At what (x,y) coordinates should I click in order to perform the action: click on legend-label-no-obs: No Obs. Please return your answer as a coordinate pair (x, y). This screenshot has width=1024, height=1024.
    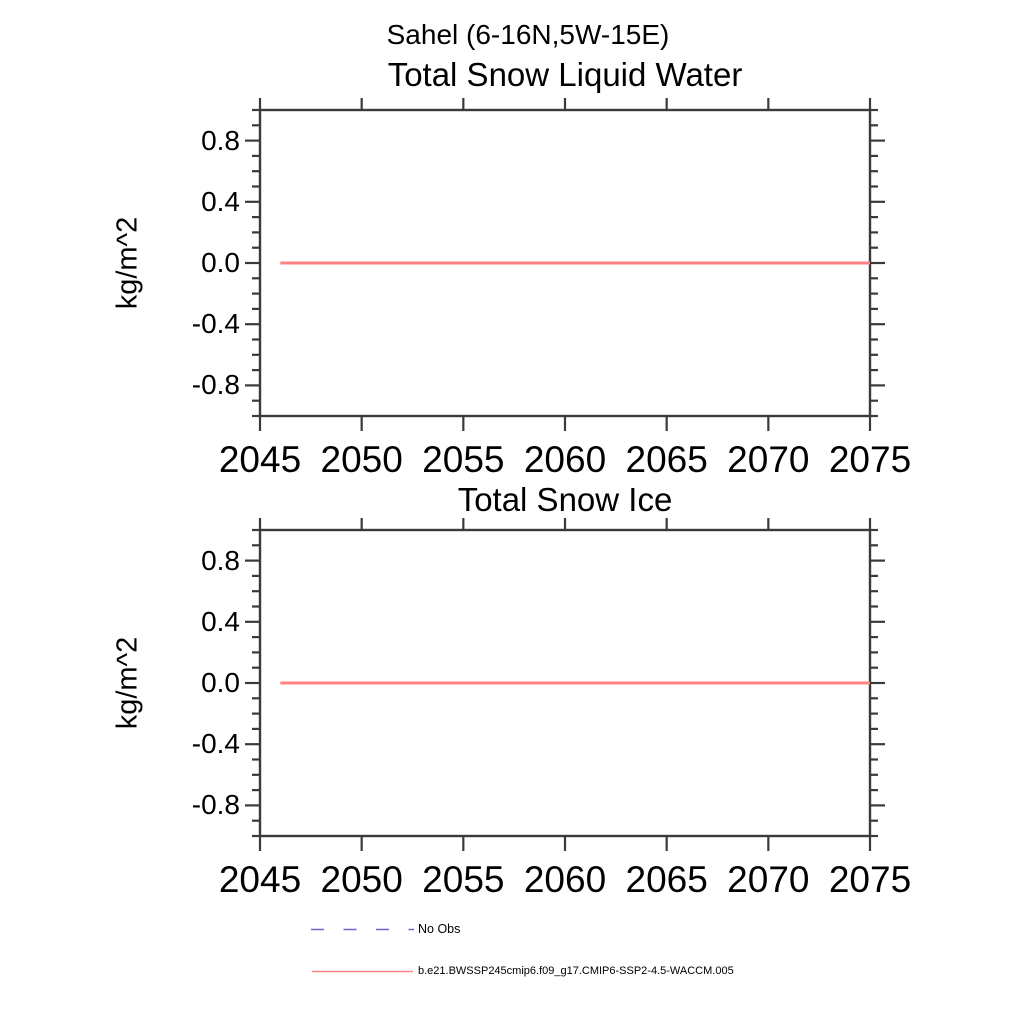
    Looking at the image, I should click on (439, 929).